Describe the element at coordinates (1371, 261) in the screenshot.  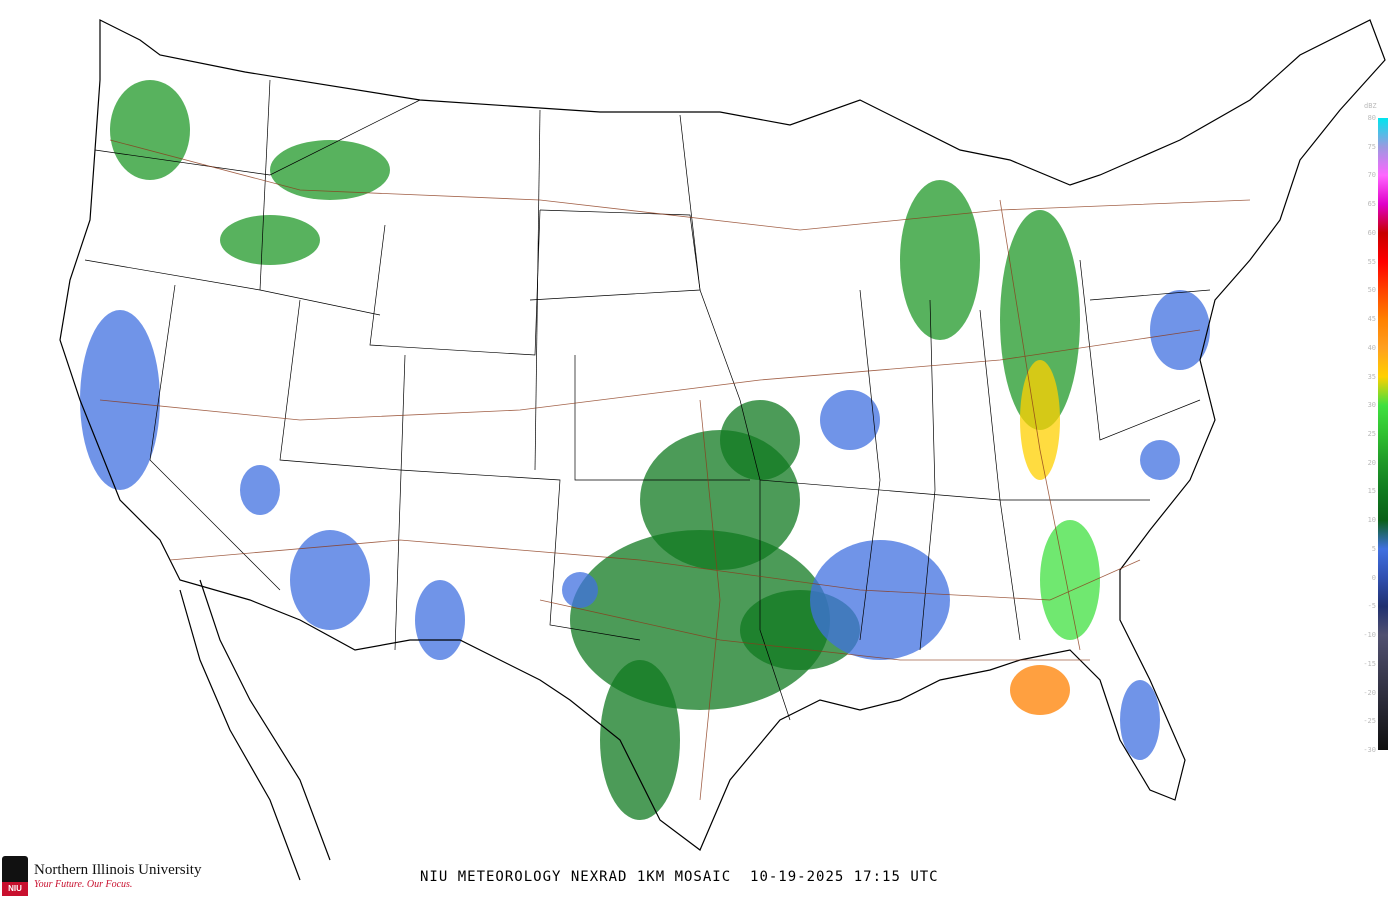
I see `legend-tick: 55` at that location.